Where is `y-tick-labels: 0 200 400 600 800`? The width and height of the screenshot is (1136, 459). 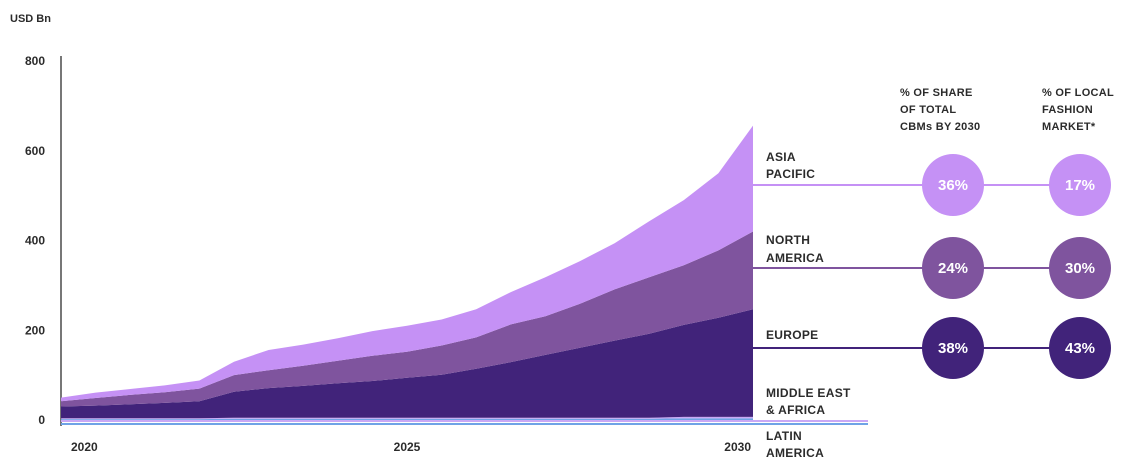
y-tick-labels: 0 200 400 600 800 is located at coordinates (35, 240).